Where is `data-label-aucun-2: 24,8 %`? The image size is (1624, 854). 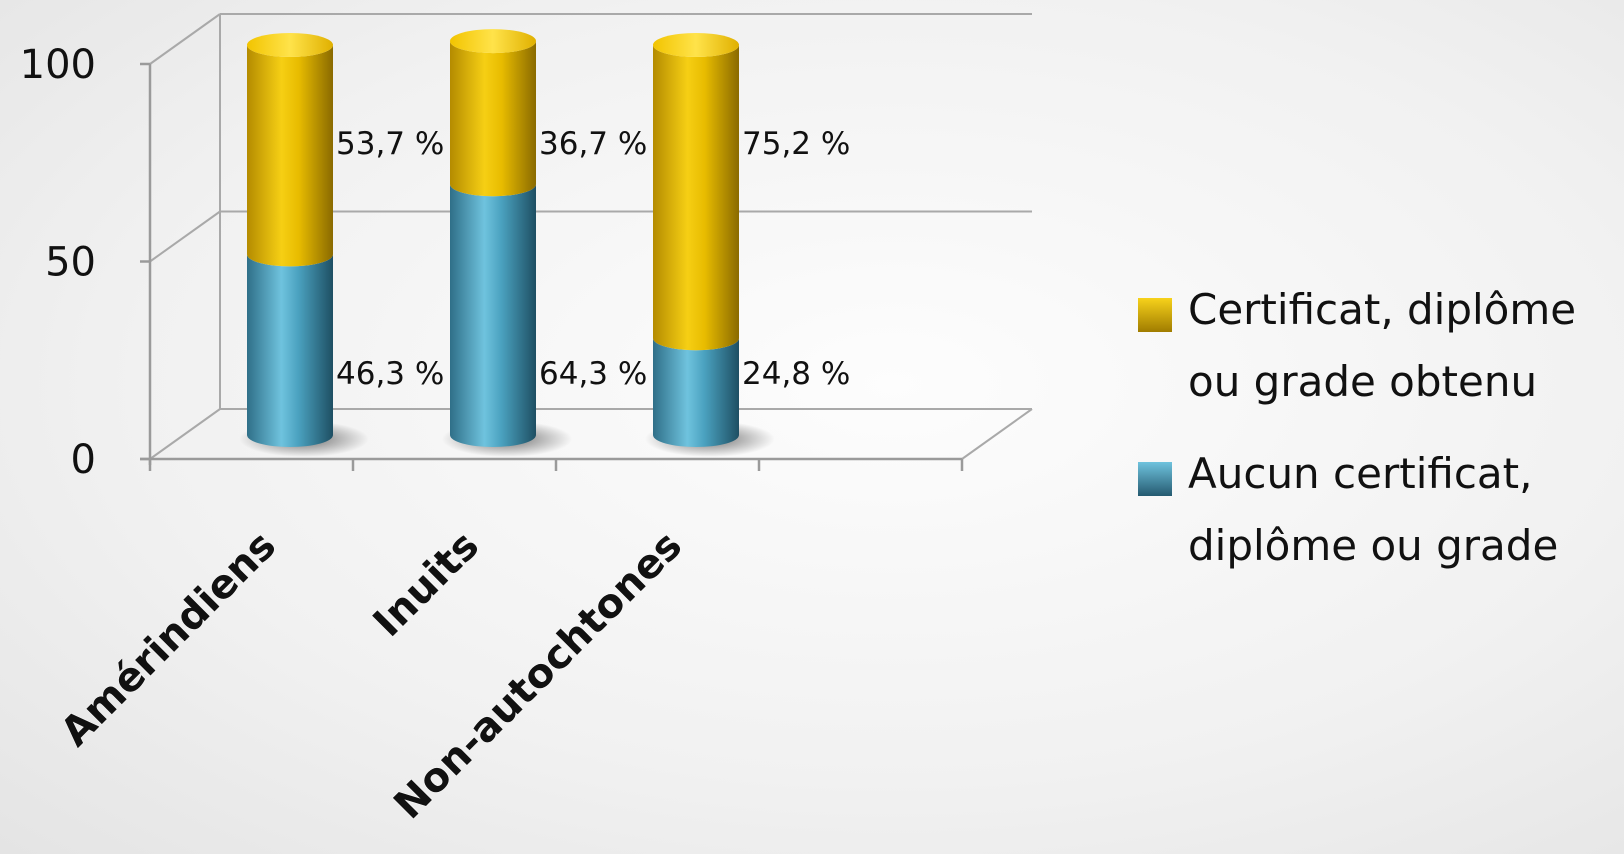 data-label-aucun-2: 24,8 % is located at coordinates (796, 374).